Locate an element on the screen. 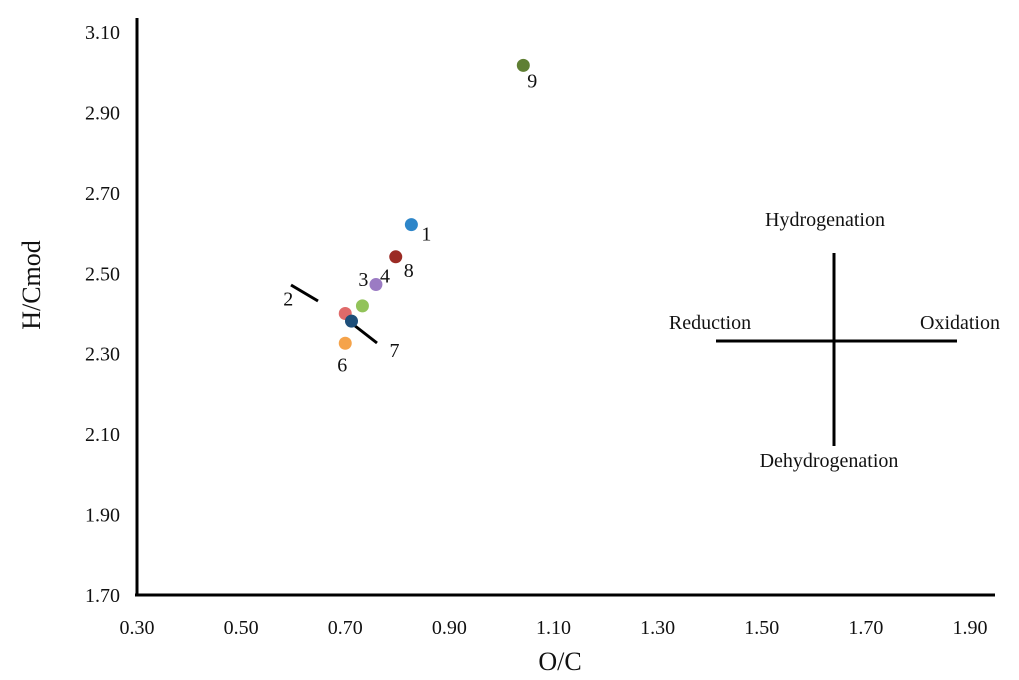 This screenshot has height=680, width=1019. y-tick-label: 2.50 is located at coordinates (102, 274).